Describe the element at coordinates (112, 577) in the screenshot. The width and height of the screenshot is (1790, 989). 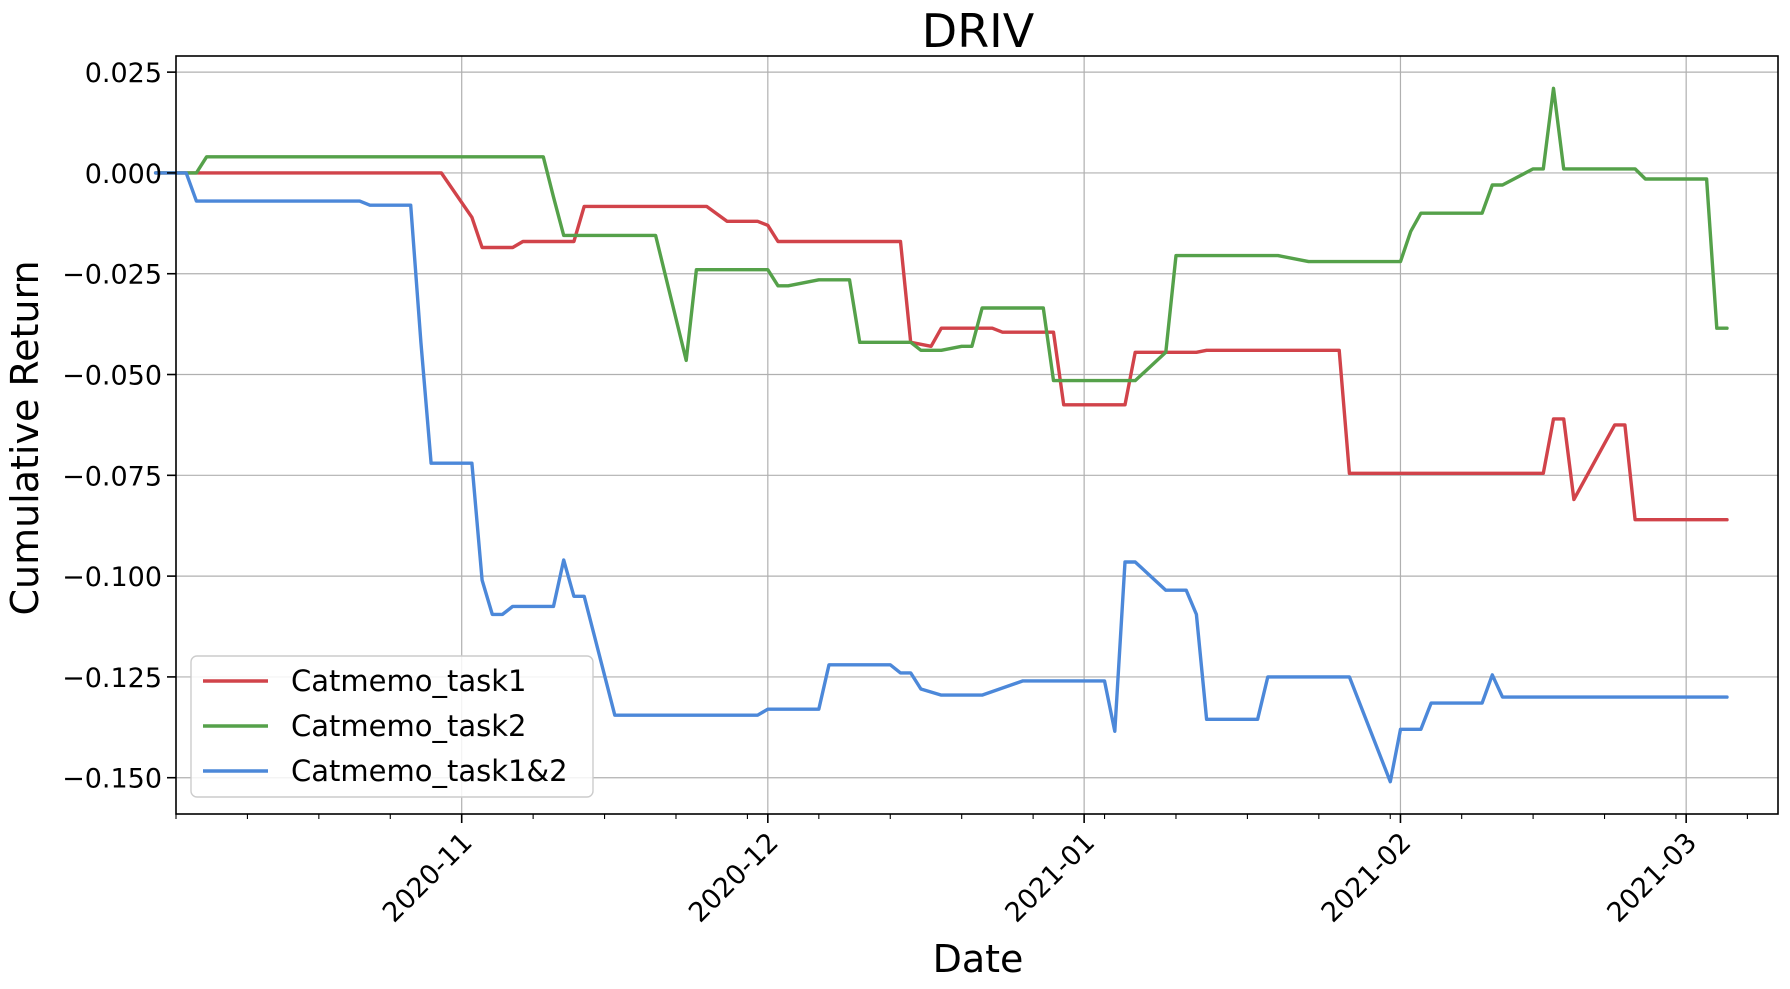
I see `y-tick-label: −0.100` at that location.